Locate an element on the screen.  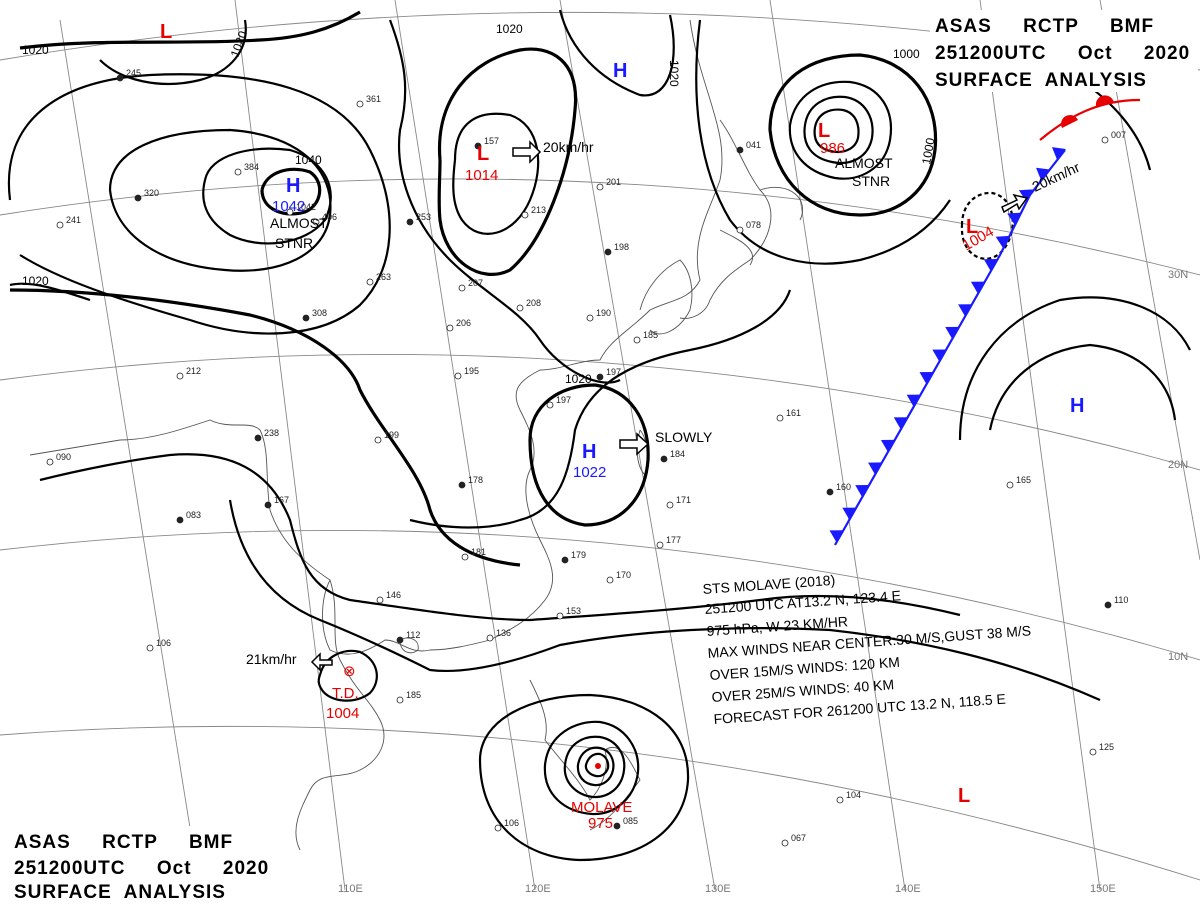
molave-value: 975 is located at coordinates (600, 823).